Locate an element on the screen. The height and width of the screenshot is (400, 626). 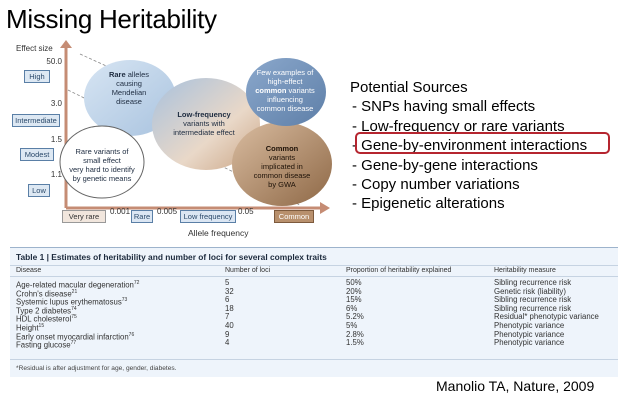
low-frequency-bubble is located at coordinates (206, 124).